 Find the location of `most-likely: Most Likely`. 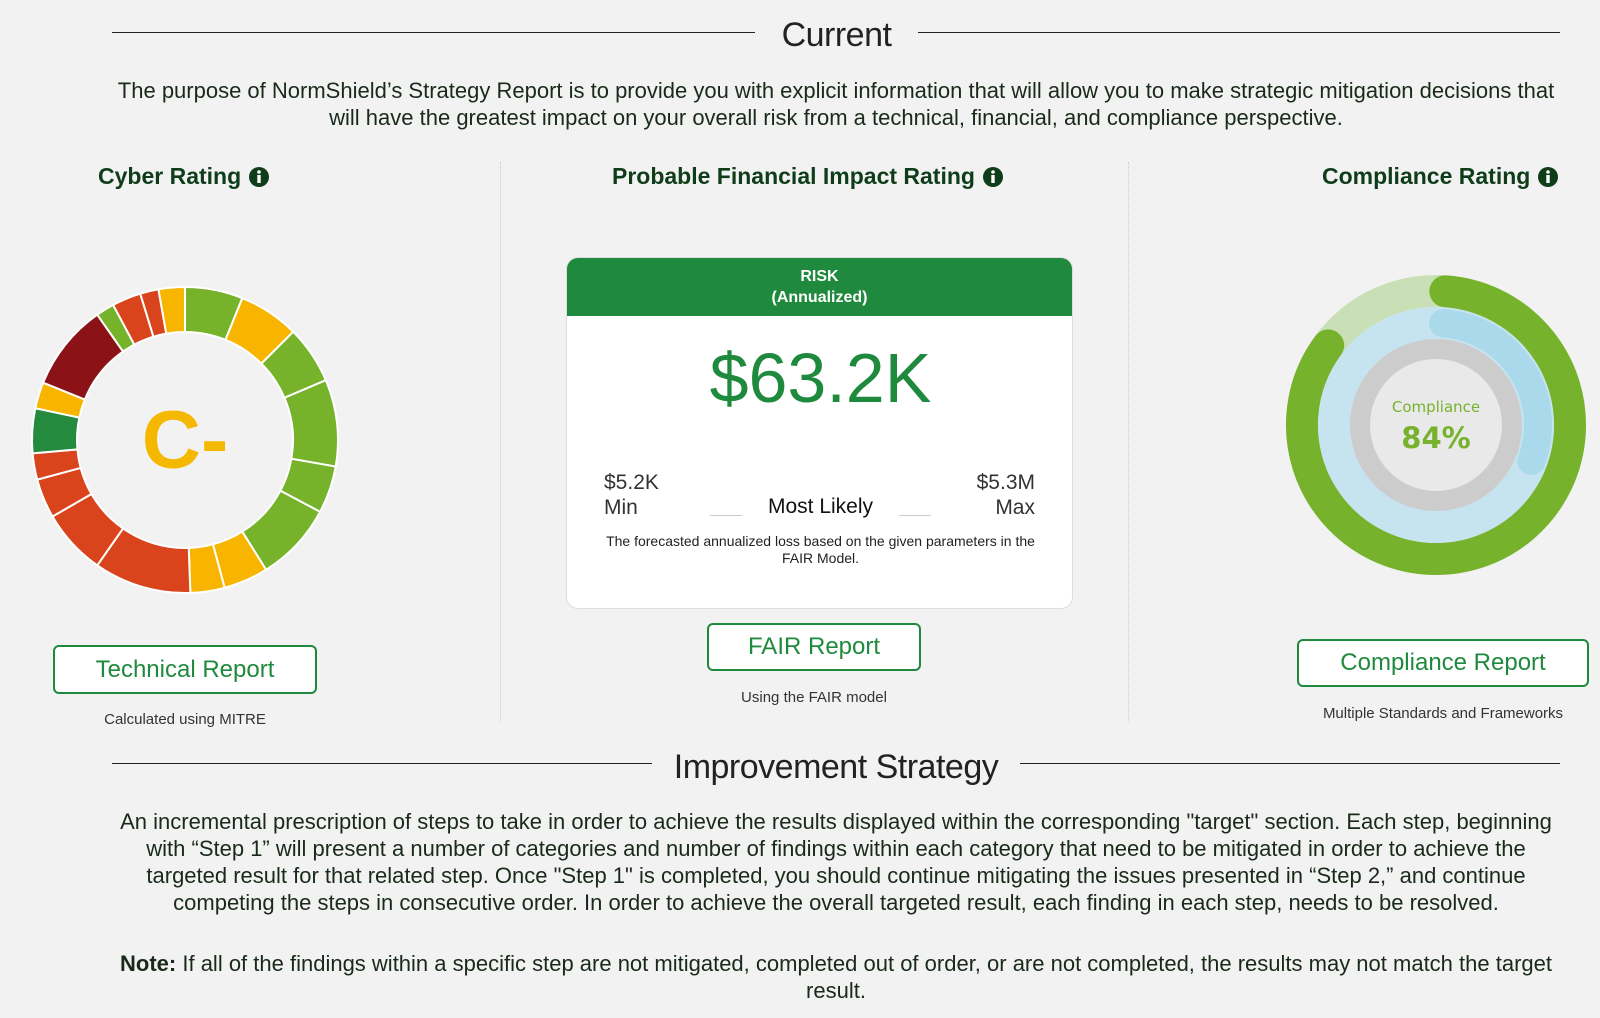

most-likely: Most Likely is located at coordinates (820, 506).